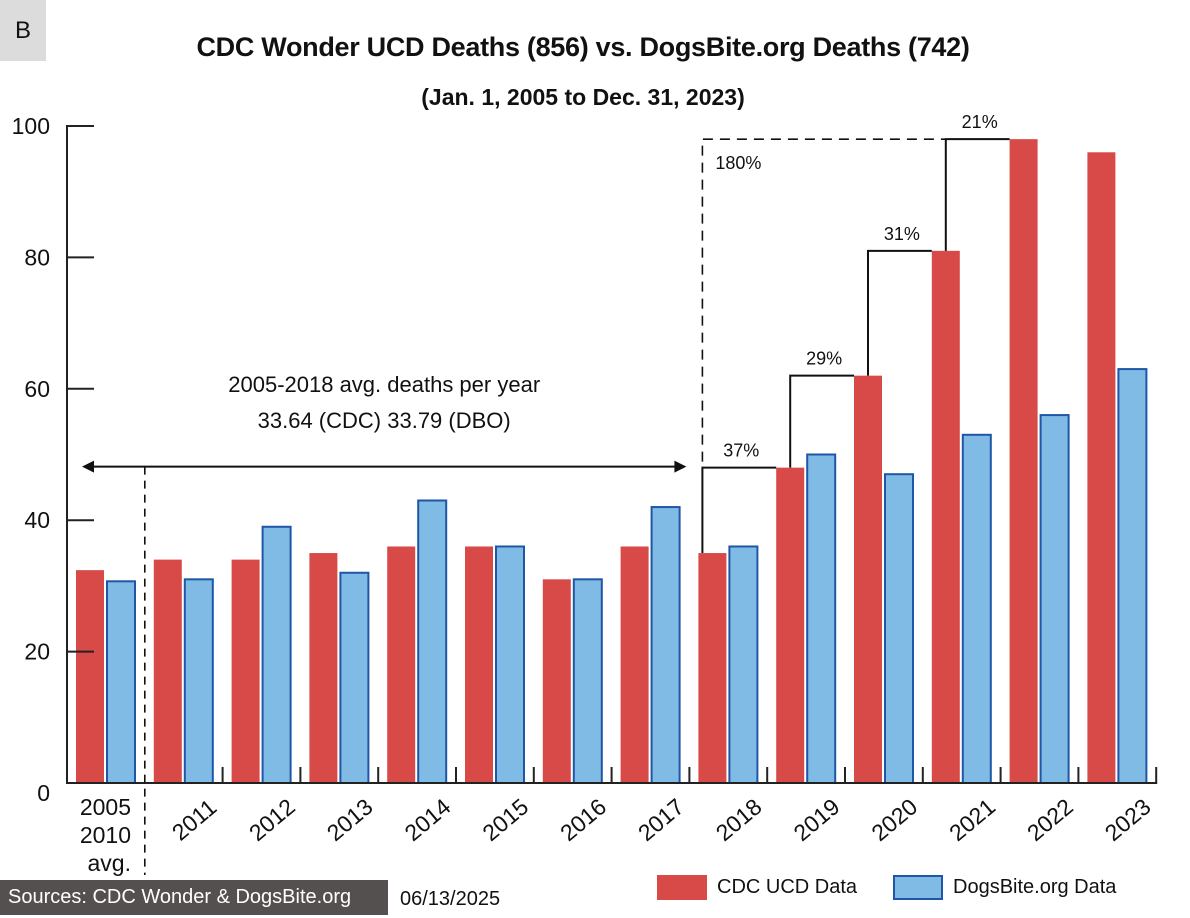 This screenshot has height=918, width=1190. Describe the element at coordinates (350, 819) in the screenshot. I see `x-tick-label: 2013` at that location.